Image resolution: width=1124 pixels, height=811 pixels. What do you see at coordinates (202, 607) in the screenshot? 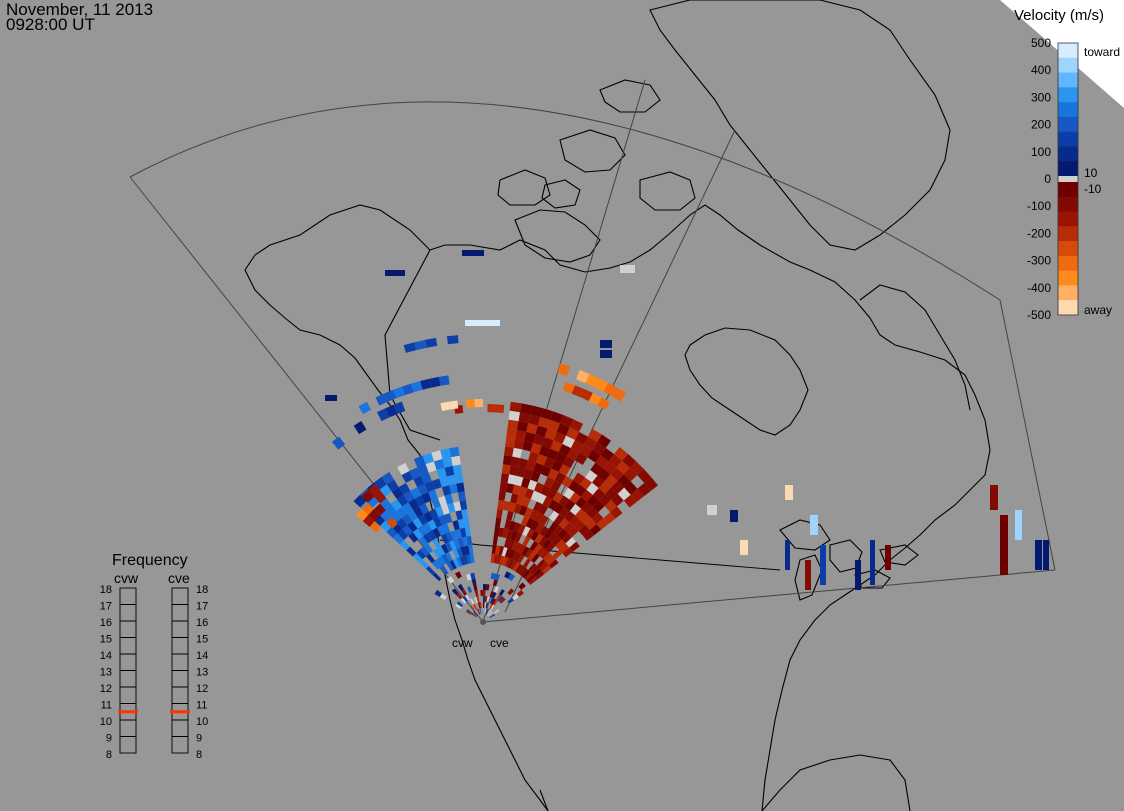
I see `frequency-level-label: 17` at bounding box center [202, 607].